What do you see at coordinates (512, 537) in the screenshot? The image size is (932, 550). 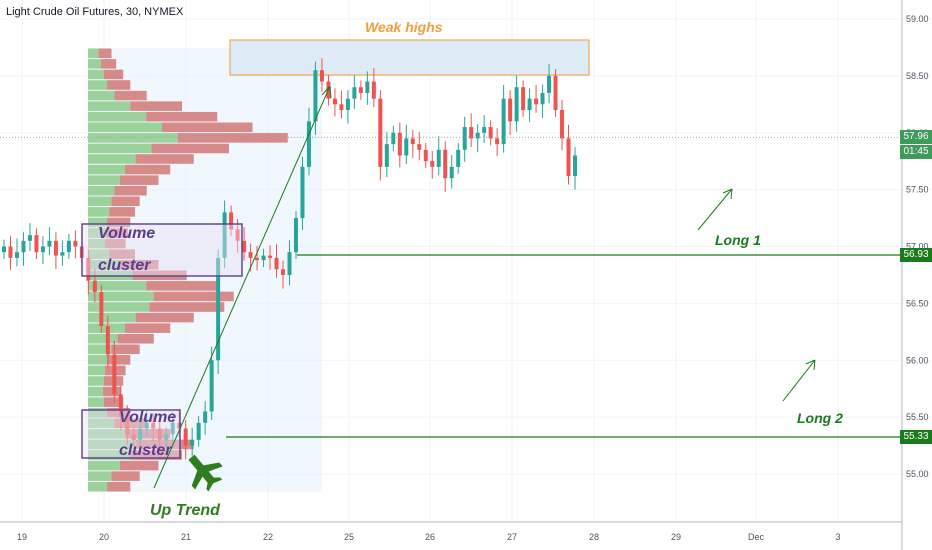 I see `x-tick-label: 27` at bounding box center [512, 537].